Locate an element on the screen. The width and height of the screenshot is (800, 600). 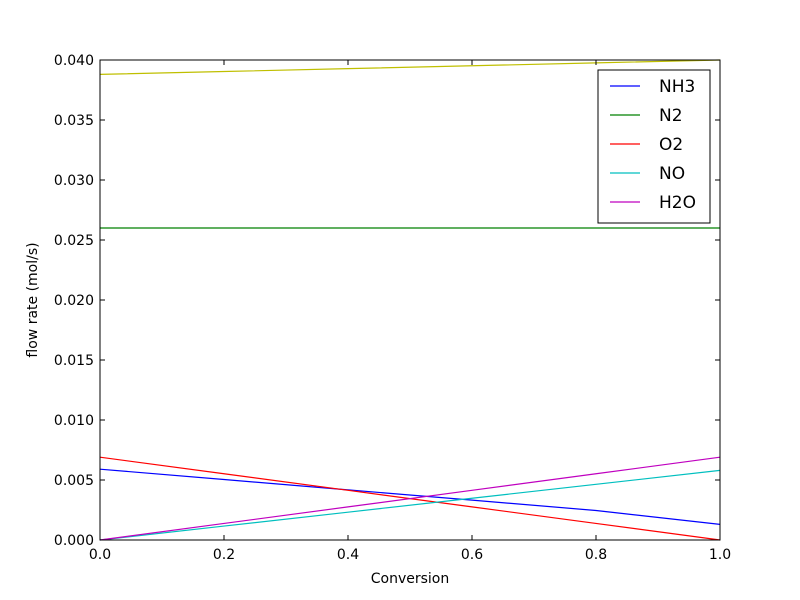
series-line-h2o is located at coordinates (410, 498).